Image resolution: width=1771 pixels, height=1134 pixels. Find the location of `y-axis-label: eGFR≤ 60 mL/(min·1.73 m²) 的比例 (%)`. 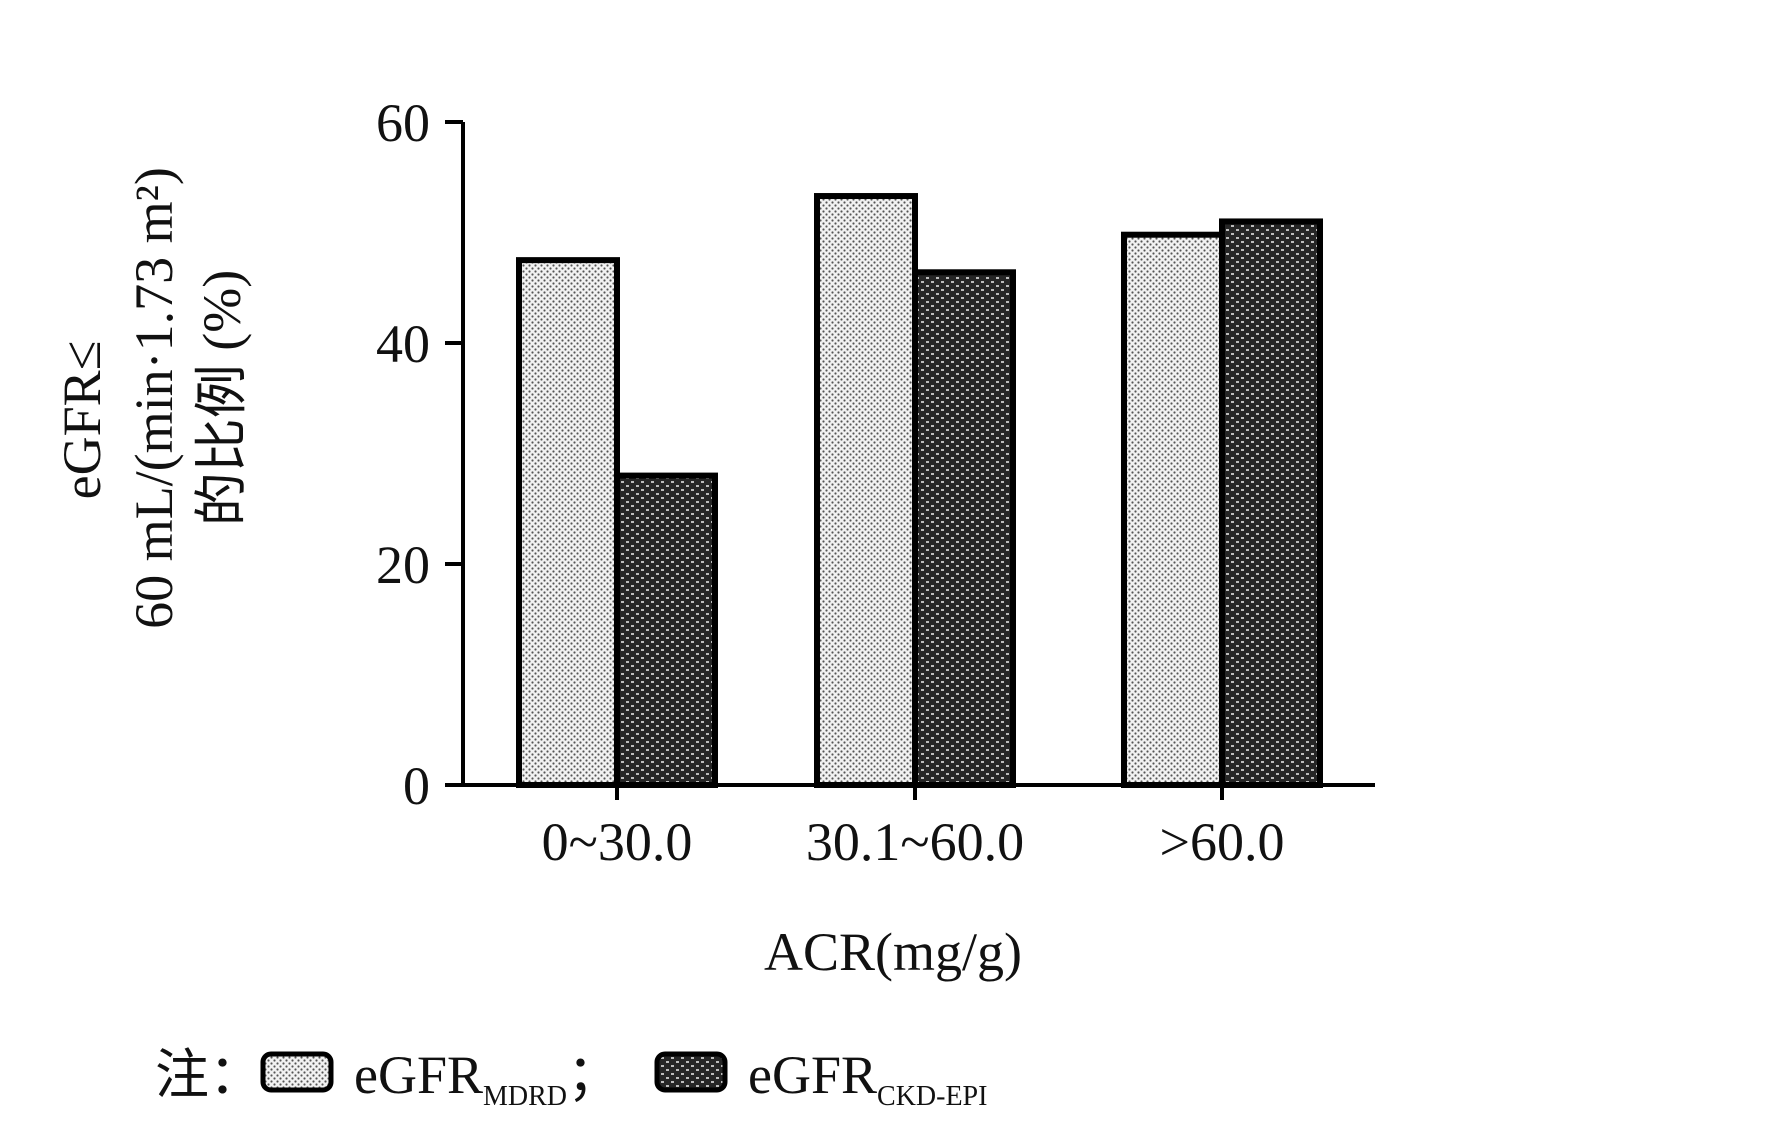

y-axis-label: eGFR≤ 60 mL/(min·1.73 m²) 的比例 (%) is located at coordinates (152, 398).